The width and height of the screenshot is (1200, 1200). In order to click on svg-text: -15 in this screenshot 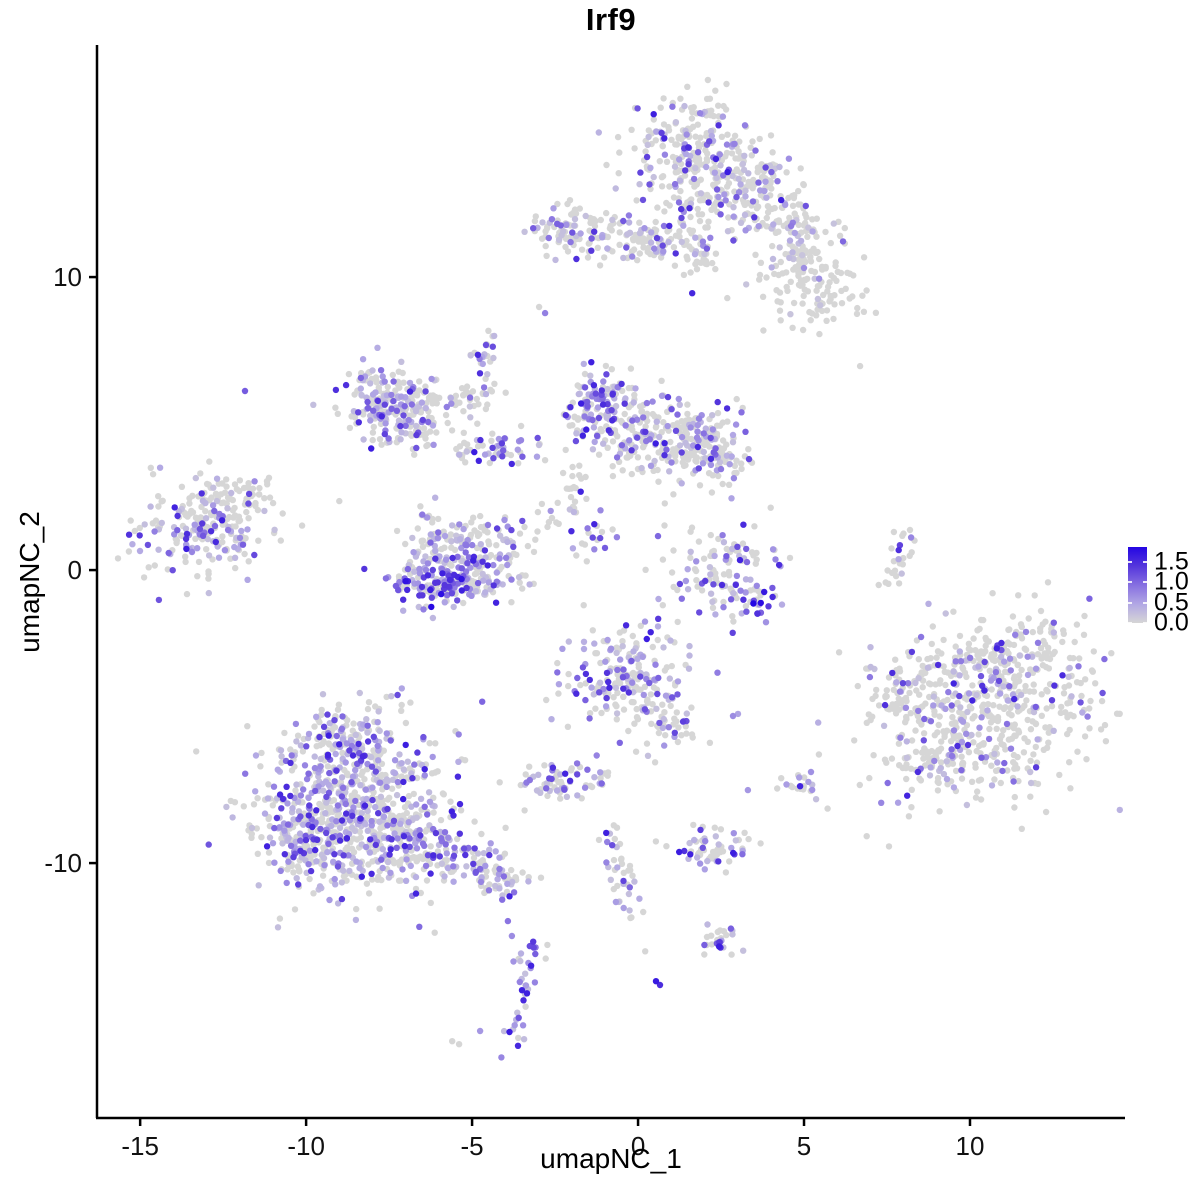, I will do `click(140, 1146)`.